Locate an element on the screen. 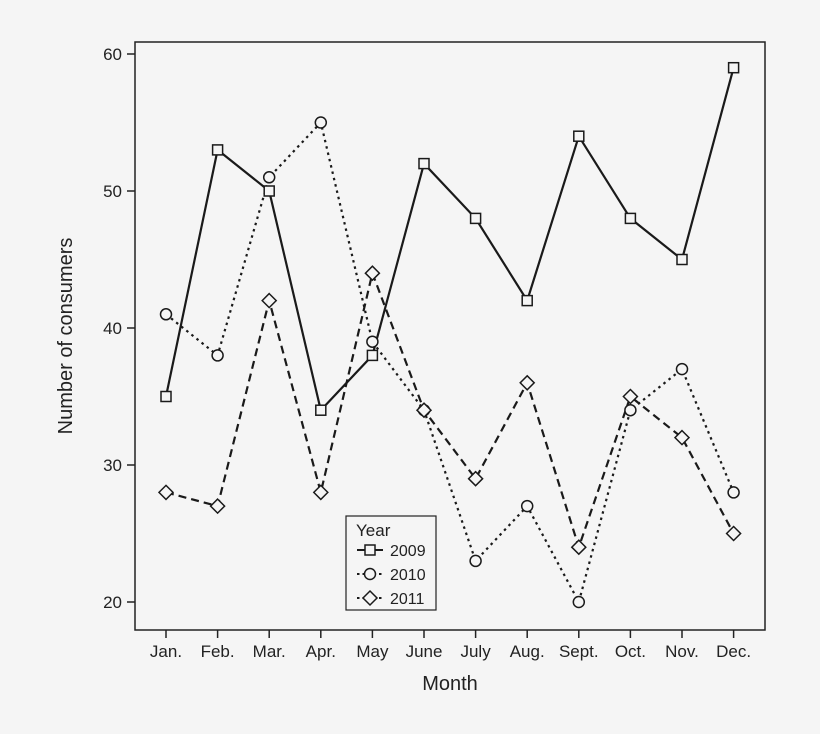  legend-title: Year is located at coordinates (373, 530).